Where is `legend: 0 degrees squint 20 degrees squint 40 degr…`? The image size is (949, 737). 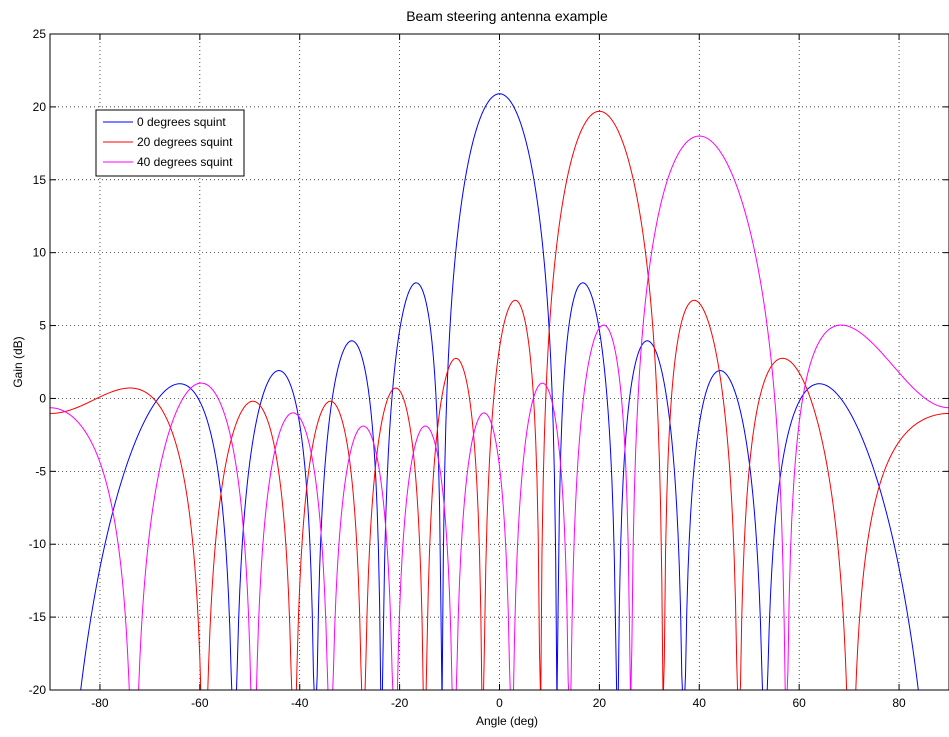 legend: 0 degrees squint 20 degrees squint 40 degr… is located at coordinates (170, 143).